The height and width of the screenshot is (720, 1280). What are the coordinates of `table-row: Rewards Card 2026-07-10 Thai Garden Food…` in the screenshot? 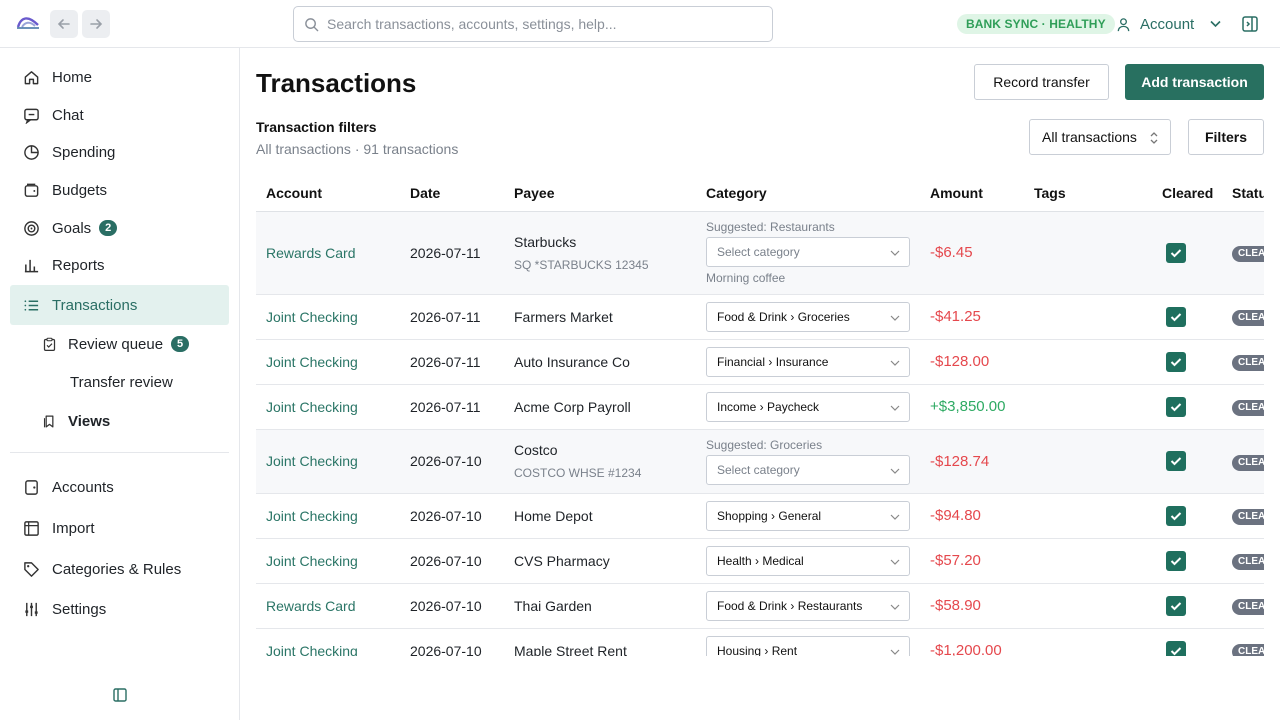 It's located at (760, 606).